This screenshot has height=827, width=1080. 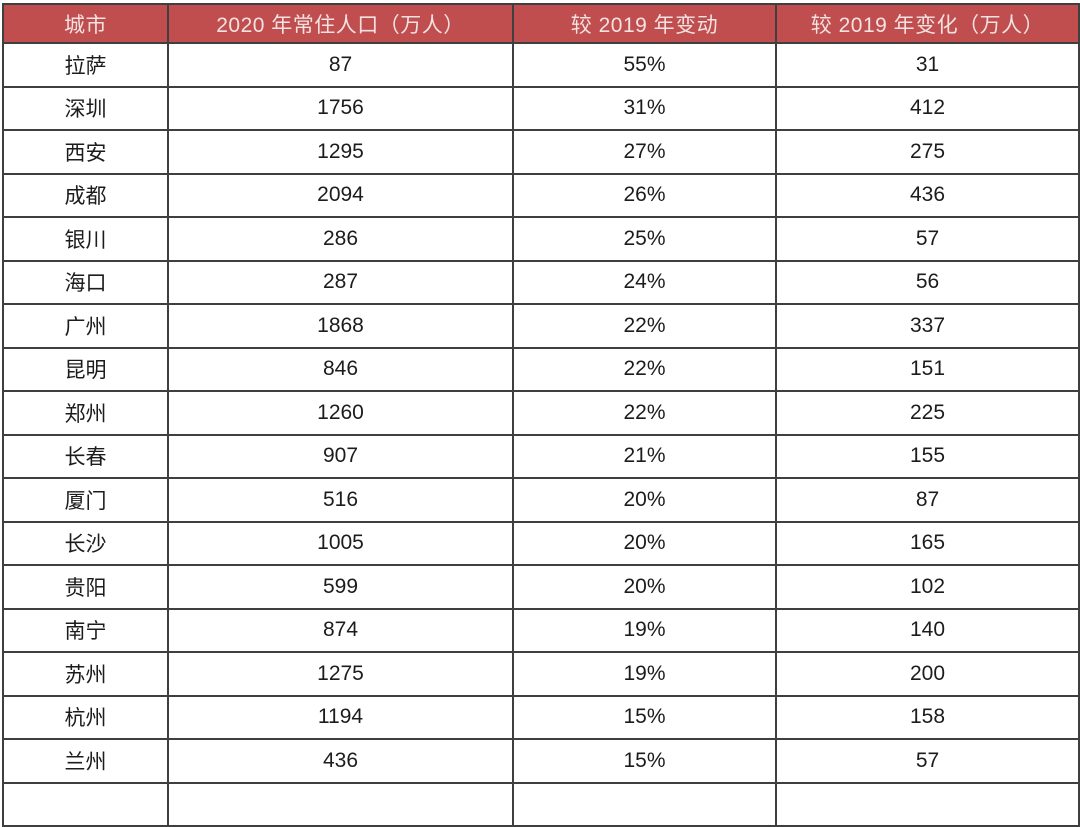 I want to click on cell-population_2020_wan: 1005, so click(x=340, y=543).